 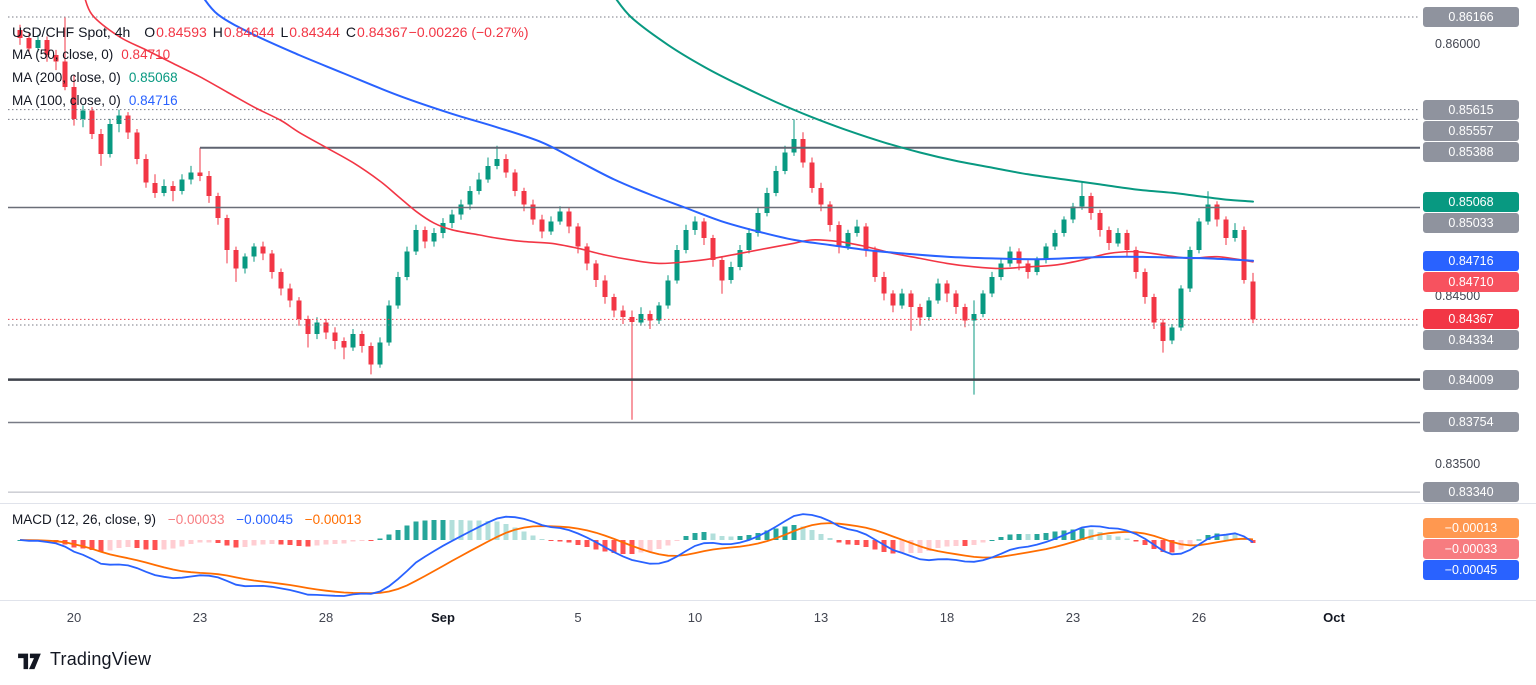 What do you see at coordinates (382, 31) in the screenshot?
I see `close-value: 0.84367` at bounding box center [382, 31].